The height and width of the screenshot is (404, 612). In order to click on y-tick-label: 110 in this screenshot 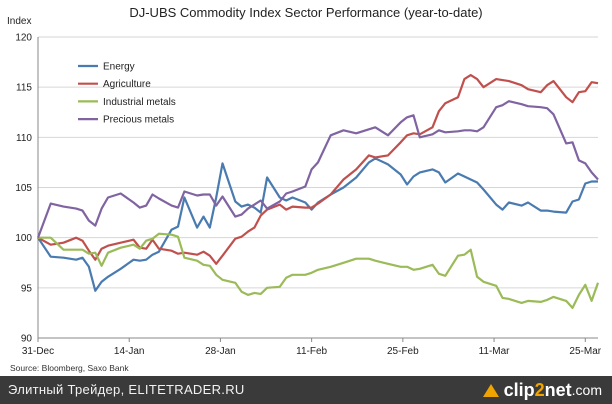, I will do `click(24, 138)`.